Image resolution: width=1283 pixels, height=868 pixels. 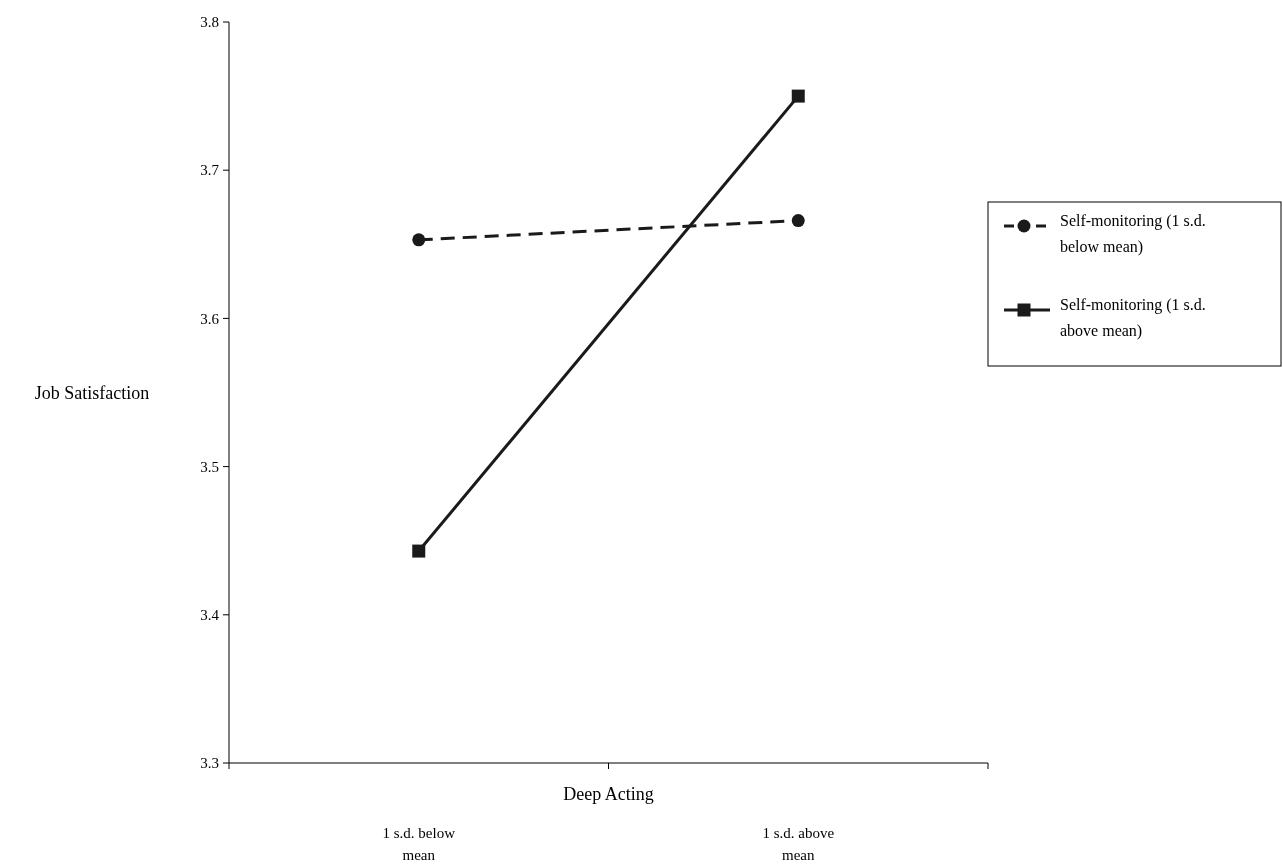 I want to click on x-axis-title: Deep Acting, so click(x=608, y=794).